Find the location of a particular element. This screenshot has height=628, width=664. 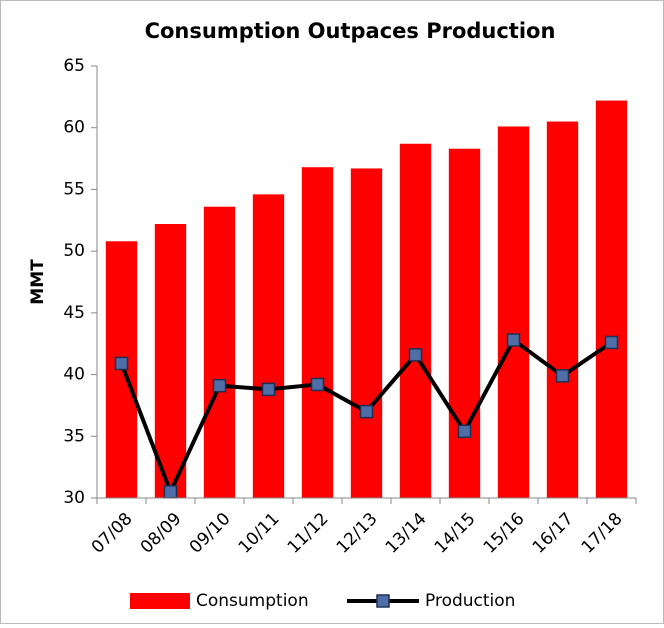

y-tick-label: 50 is located at coordinates (74, 251).